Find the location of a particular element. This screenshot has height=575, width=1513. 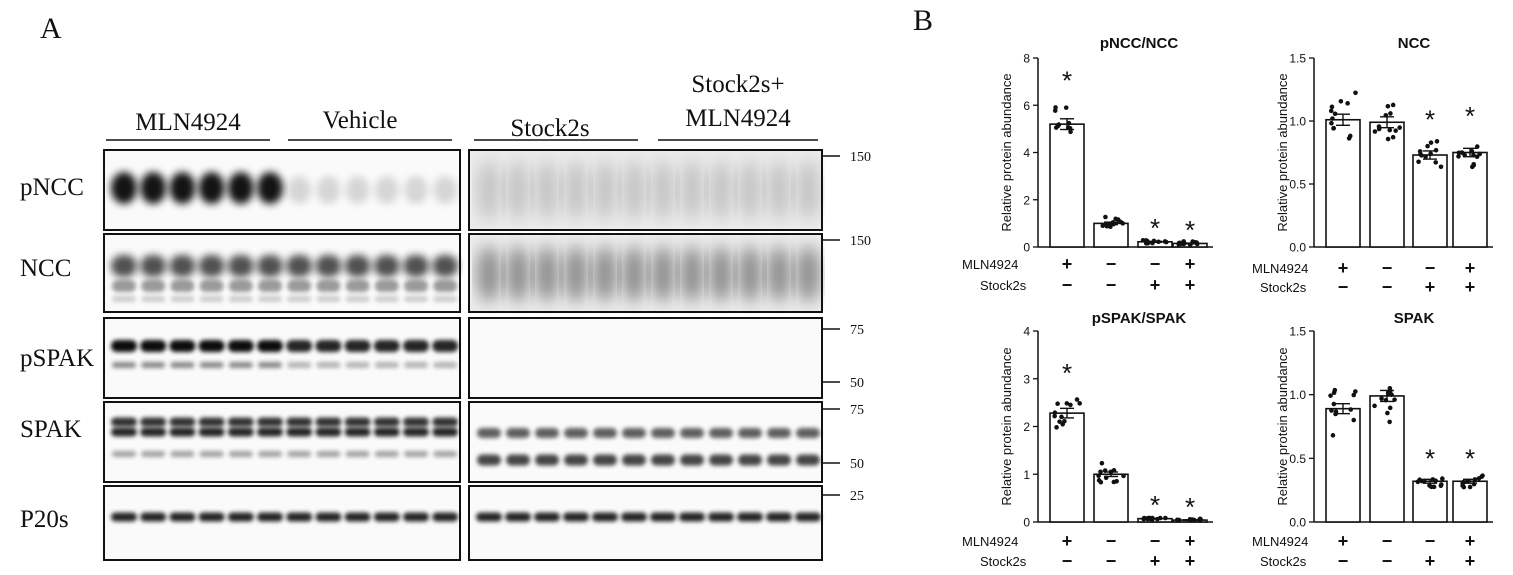

row-label-stock2s: Stock2s is located at coordinates (1003, 561).